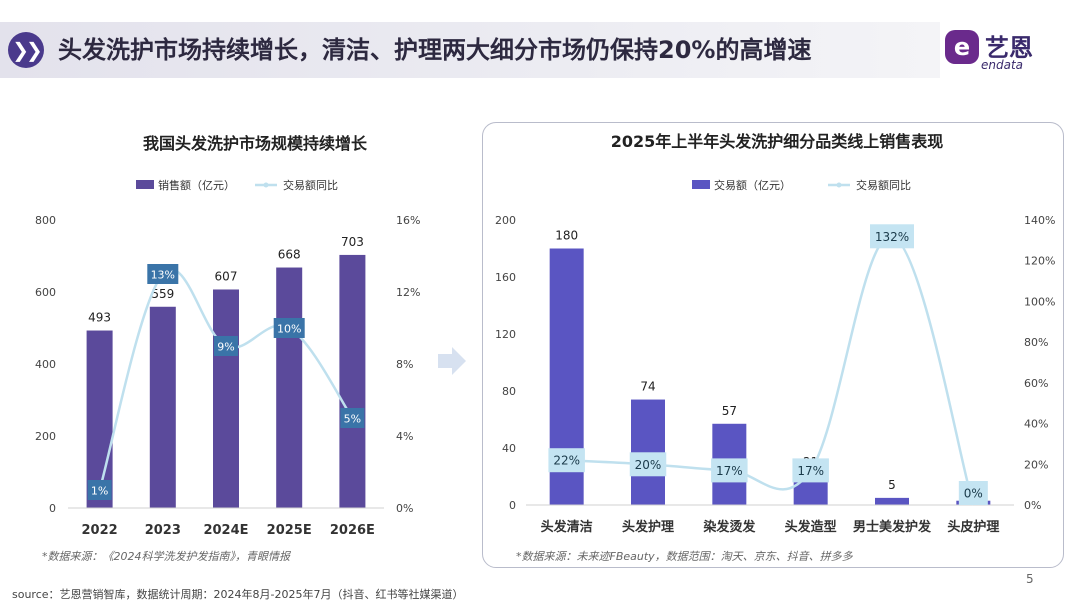 Image resolution: width=1080 pixels, height=608 pixels. I want to click on y-left-tick-label: 400, so click(45, 364).